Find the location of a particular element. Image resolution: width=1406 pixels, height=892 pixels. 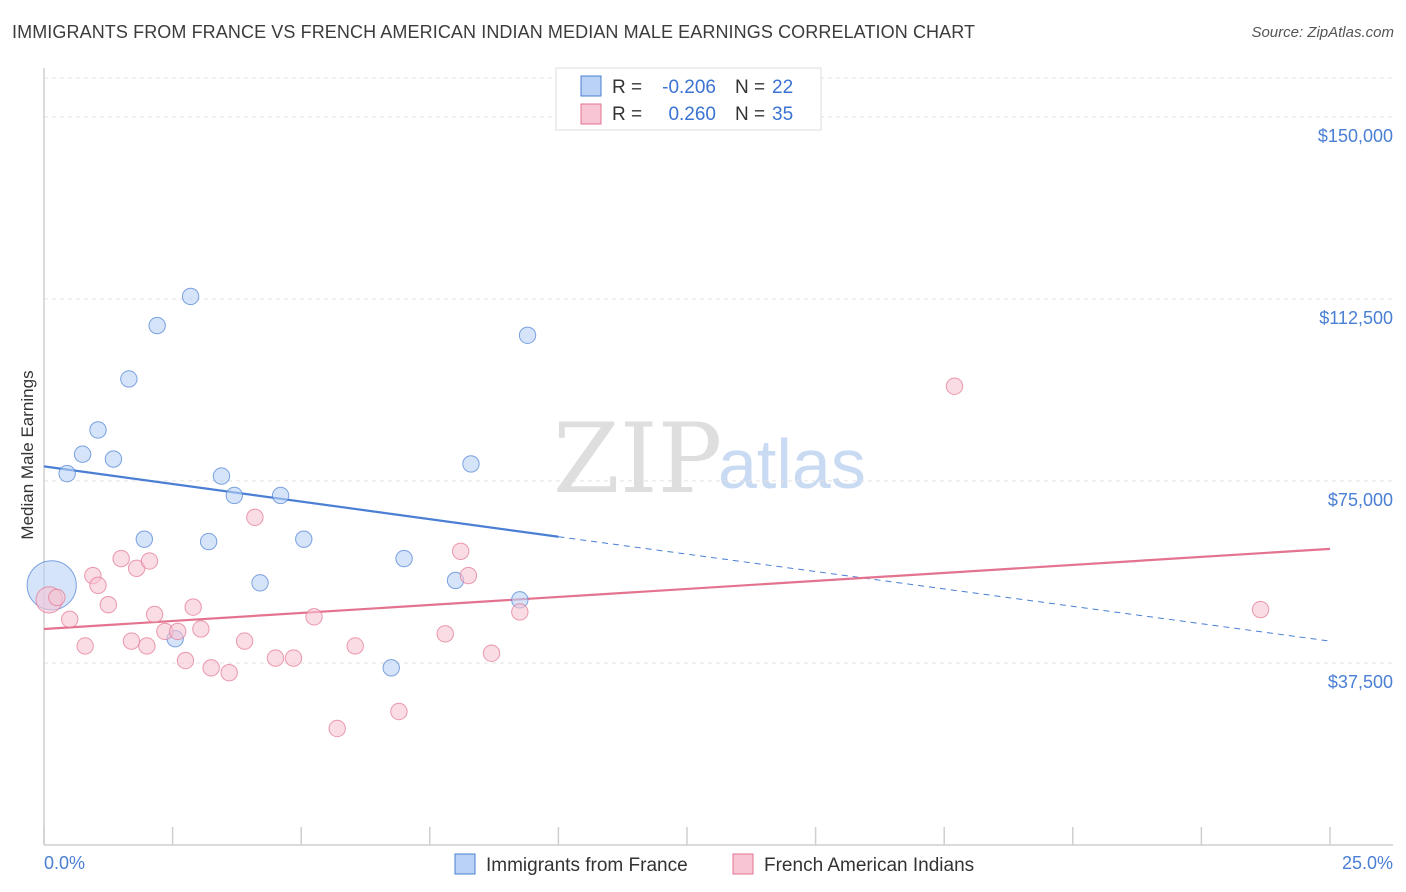

bottom-legend-label-france: Immigrants from France is located at coordinates (587, 865).